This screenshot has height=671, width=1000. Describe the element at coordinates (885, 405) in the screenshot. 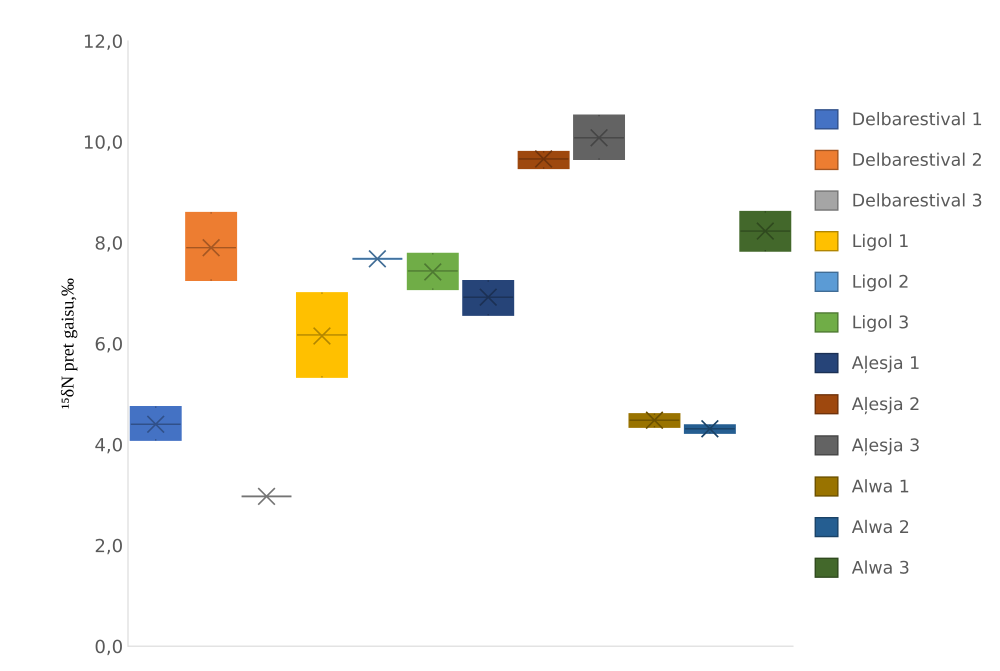

I see `legend-label: Aļesja 2` at that location.